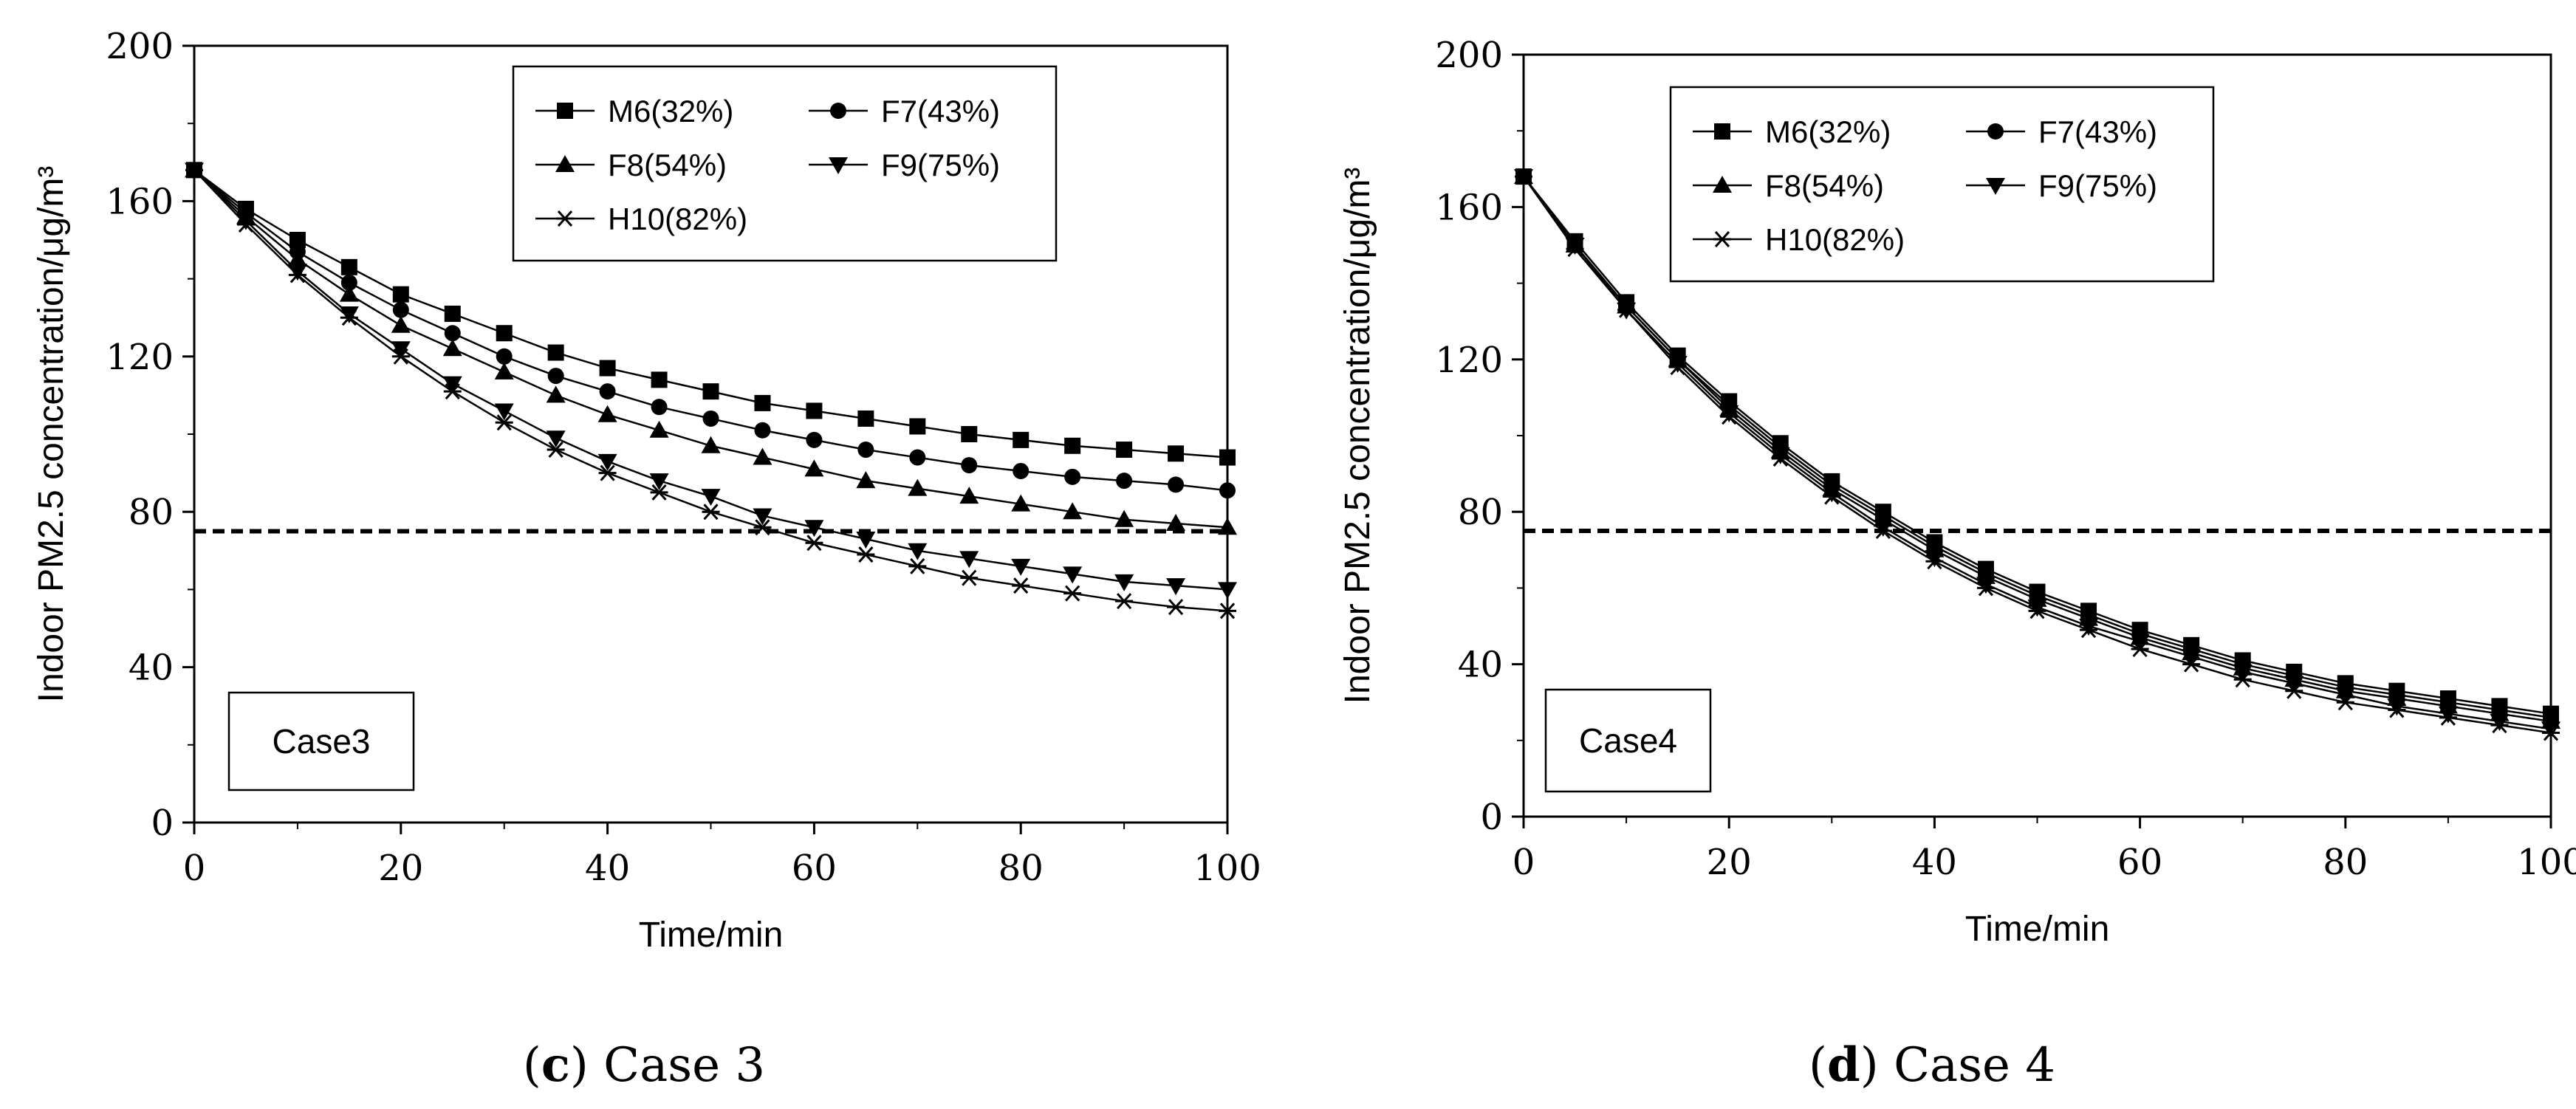 Image resolution: width=2576 pixels, height=1109 pixels. What do you see at coordinates (322, 741) in the screenshot?
I see `case-label: Case3` at bounding box center [322, 741].